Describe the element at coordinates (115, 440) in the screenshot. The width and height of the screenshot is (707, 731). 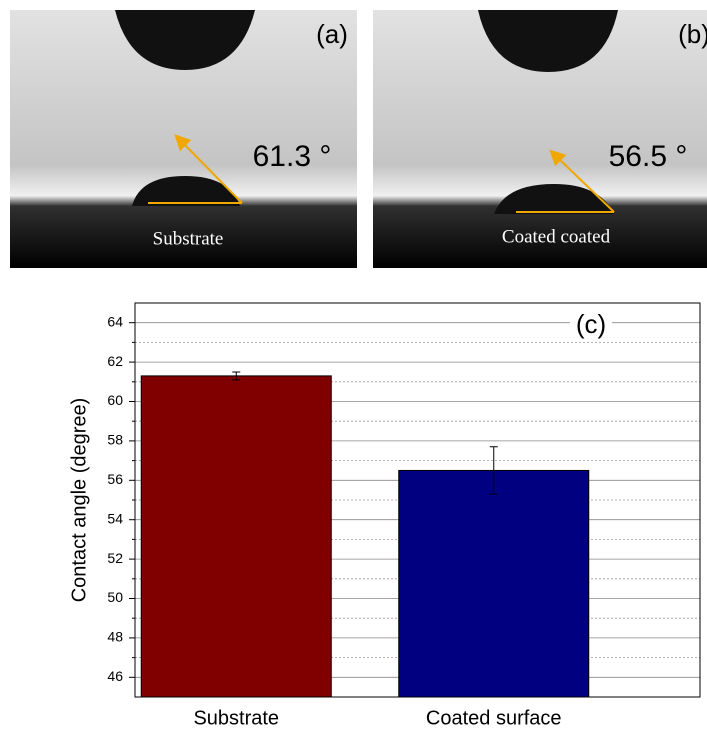
I see `y-tick-label: 58` at that location.